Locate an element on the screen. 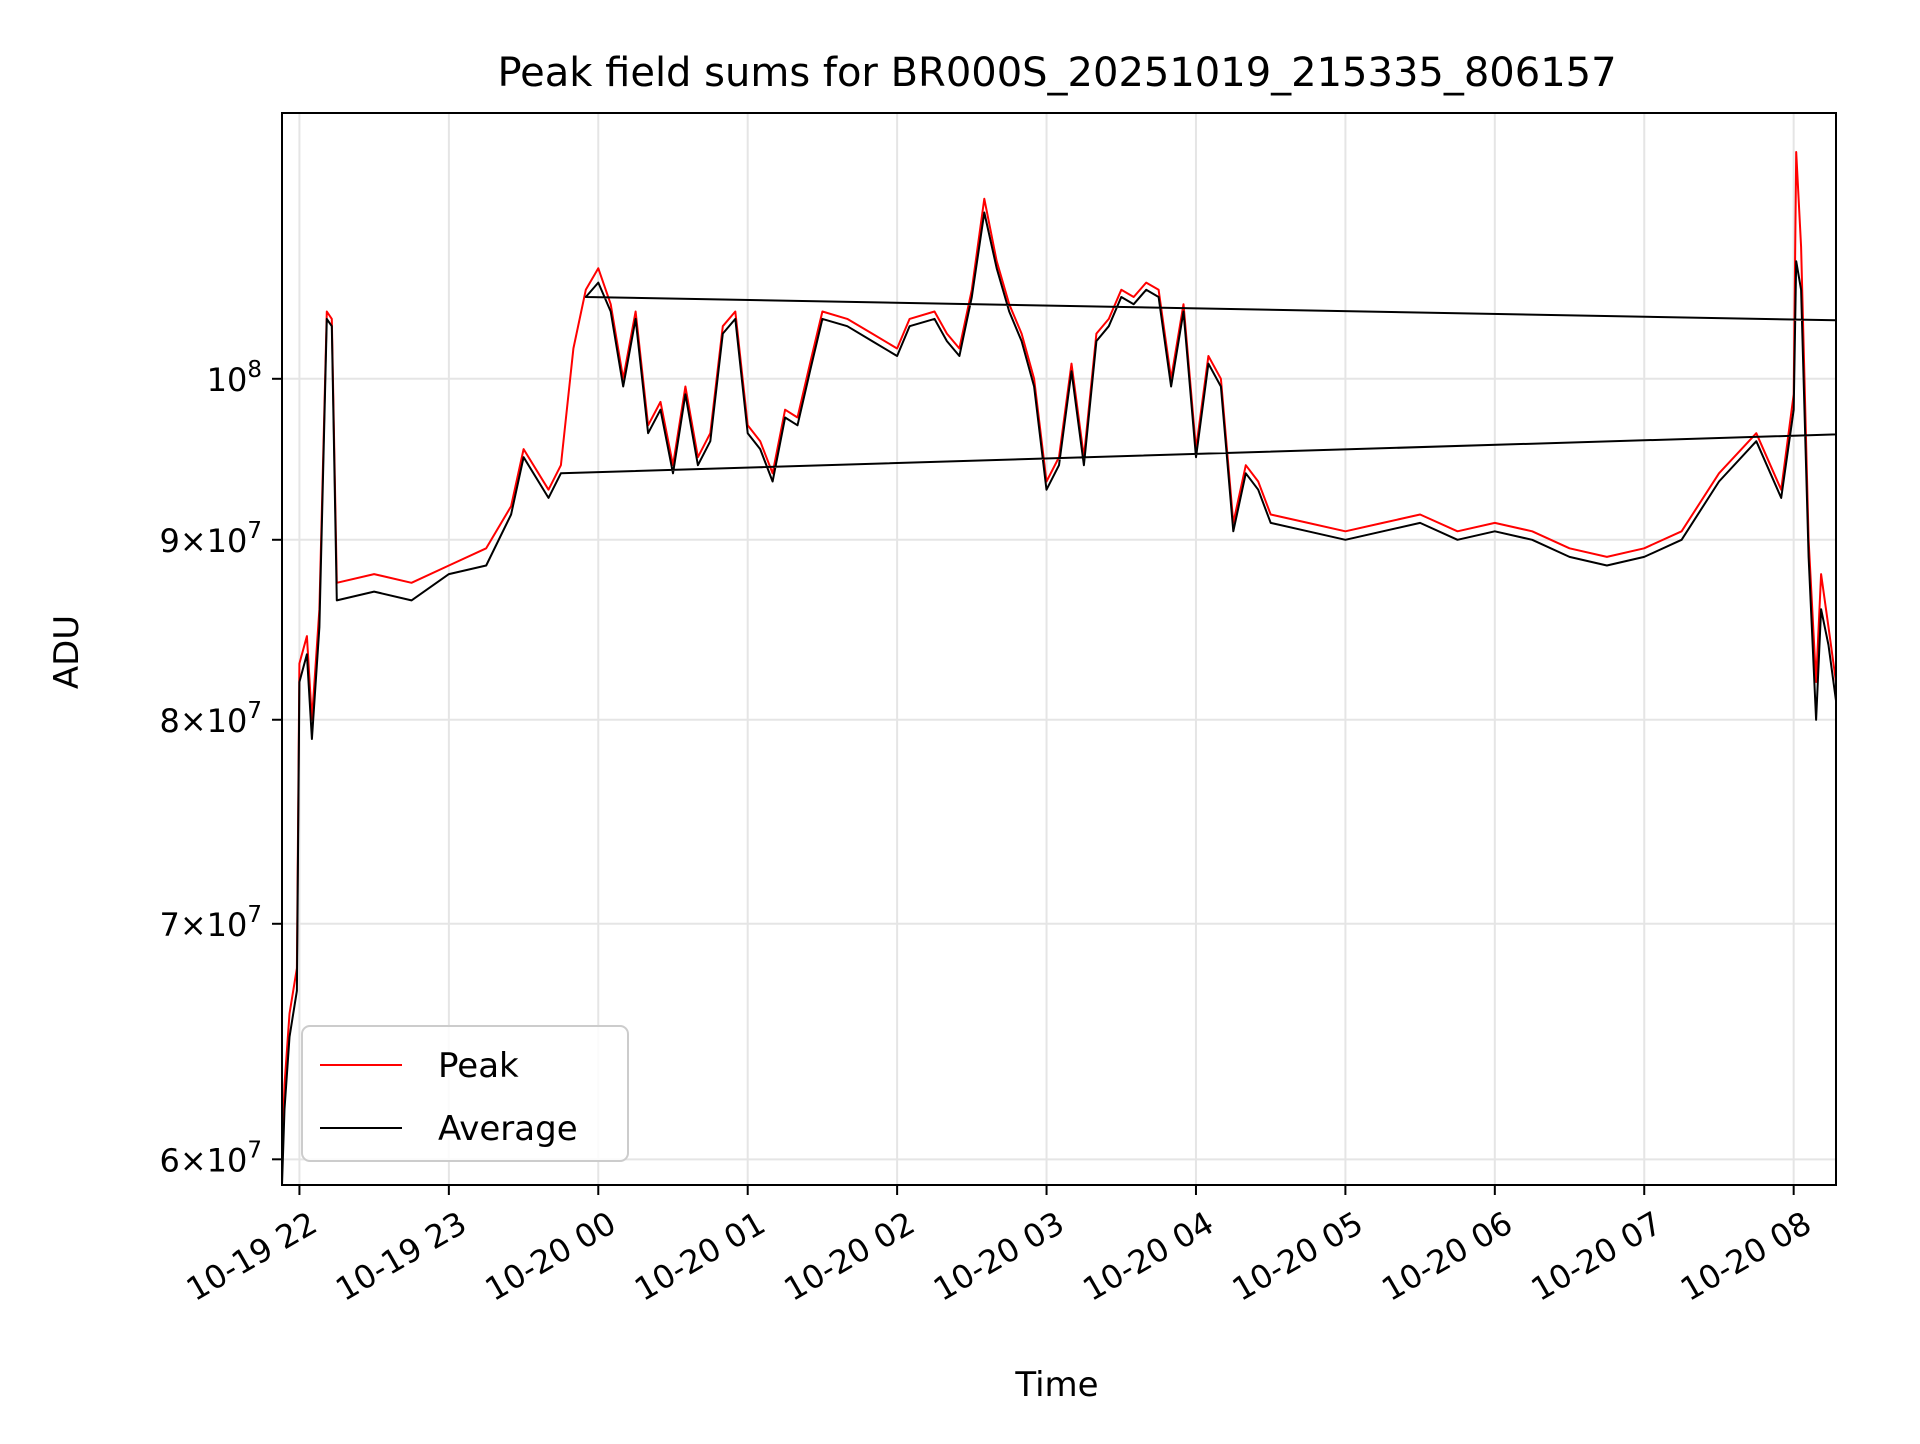 The height and width of the screenshot is (1444, 1920). legend-label-peak: Peak is located at coordinates (478, 1066).